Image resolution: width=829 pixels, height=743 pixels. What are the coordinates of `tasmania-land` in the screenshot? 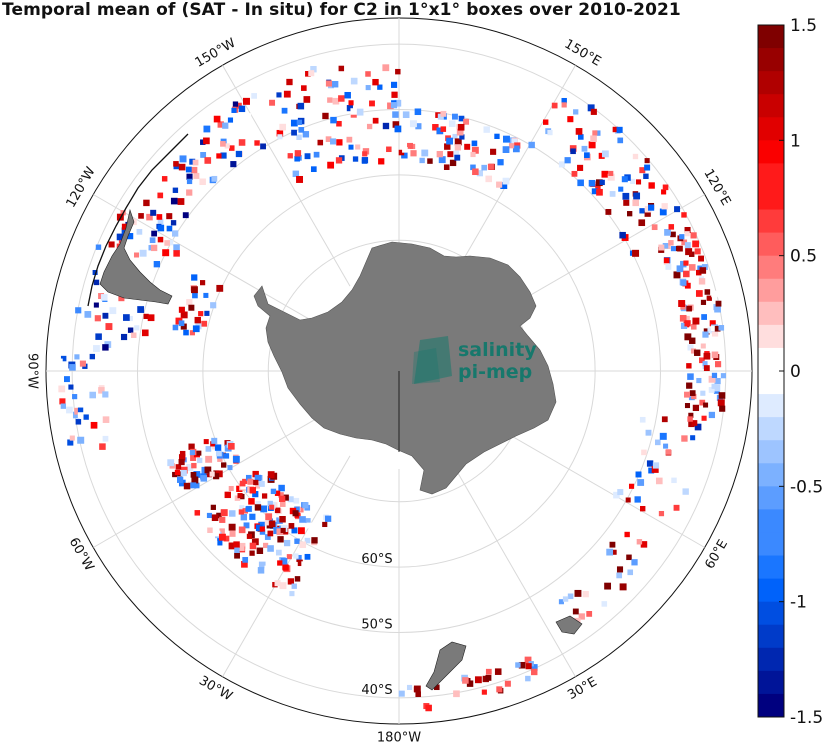 It's located at (569, 625).